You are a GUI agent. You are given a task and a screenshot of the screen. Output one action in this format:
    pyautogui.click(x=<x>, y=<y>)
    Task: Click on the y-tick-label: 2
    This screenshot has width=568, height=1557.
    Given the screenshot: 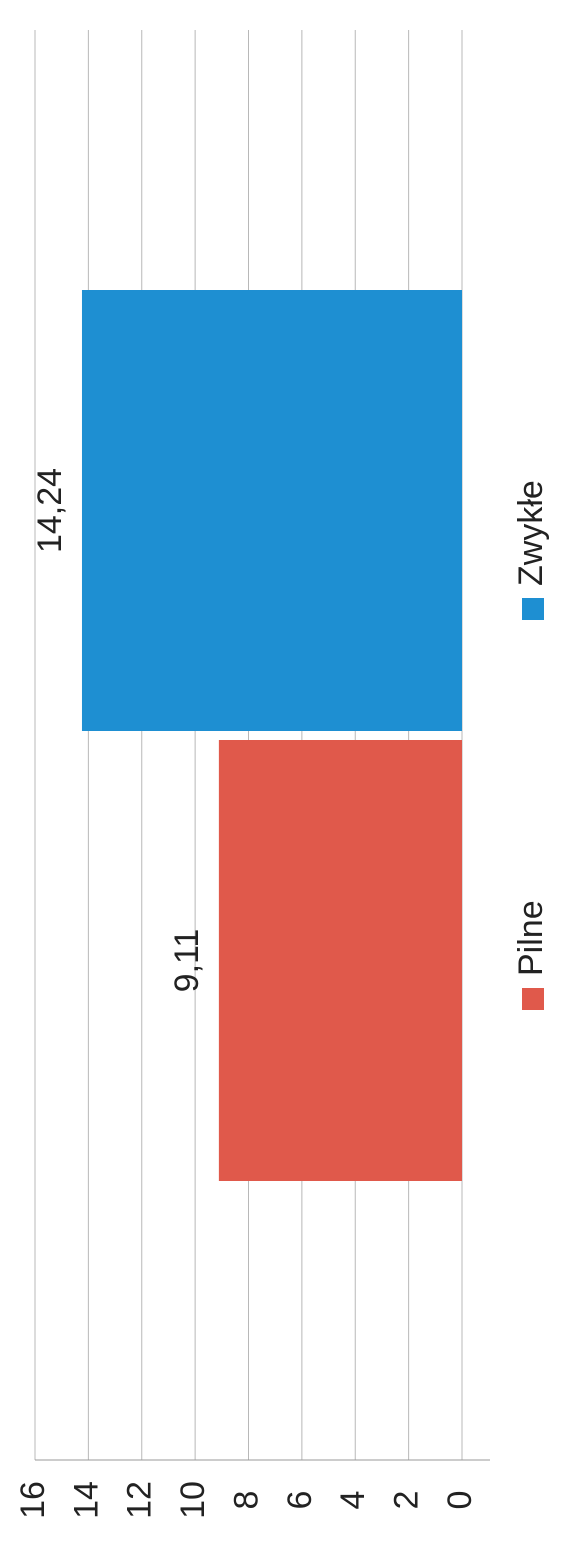 What is the action you would take?
    pyautogui.click(x=407, y=1500)
    